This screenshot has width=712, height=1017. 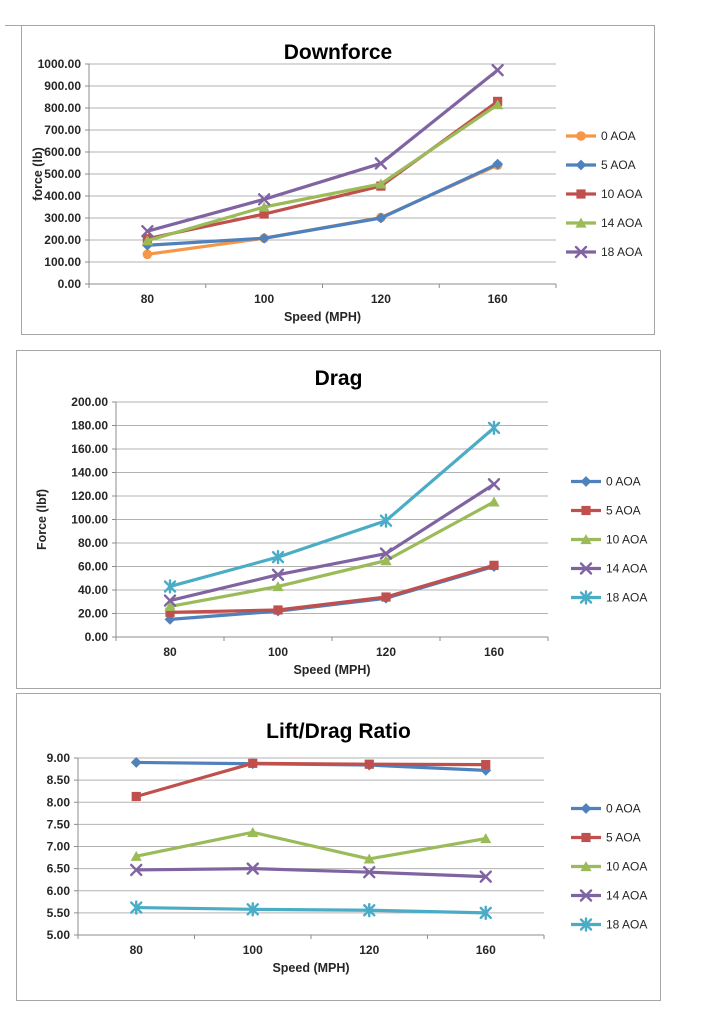 I want to click on y-tick-label: 900.00, so click(x=62, y=86).